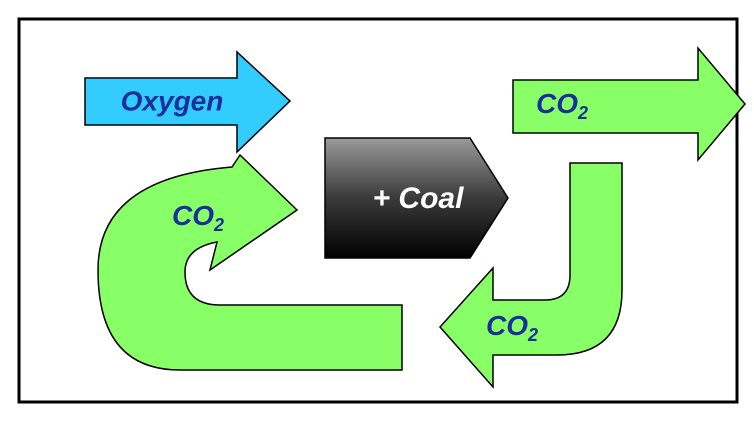  What do you see at coordinates (629, 104) in the screenshot?
I see `co2-out-arrow` at bounding box center [629, 104].